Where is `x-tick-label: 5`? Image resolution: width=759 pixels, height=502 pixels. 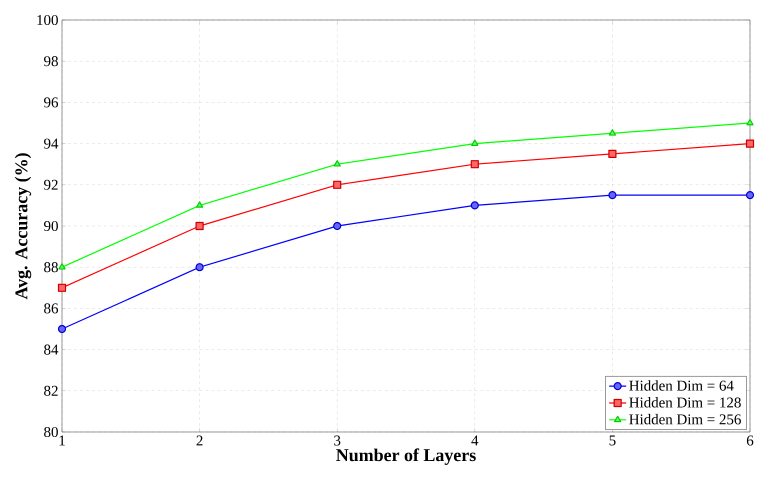 x-tick-label: 5 is located at coordinates (613, 441).